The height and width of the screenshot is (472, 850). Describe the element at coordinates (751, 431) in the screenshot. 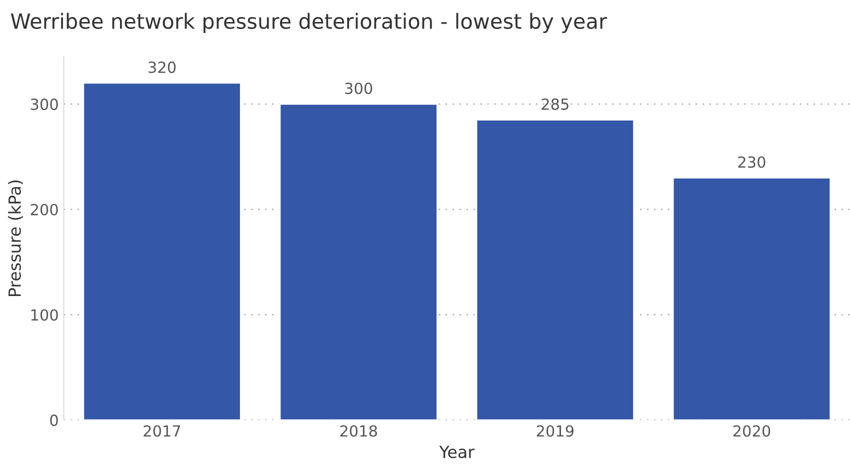

I see `x-tick-label: 2020` at that location.